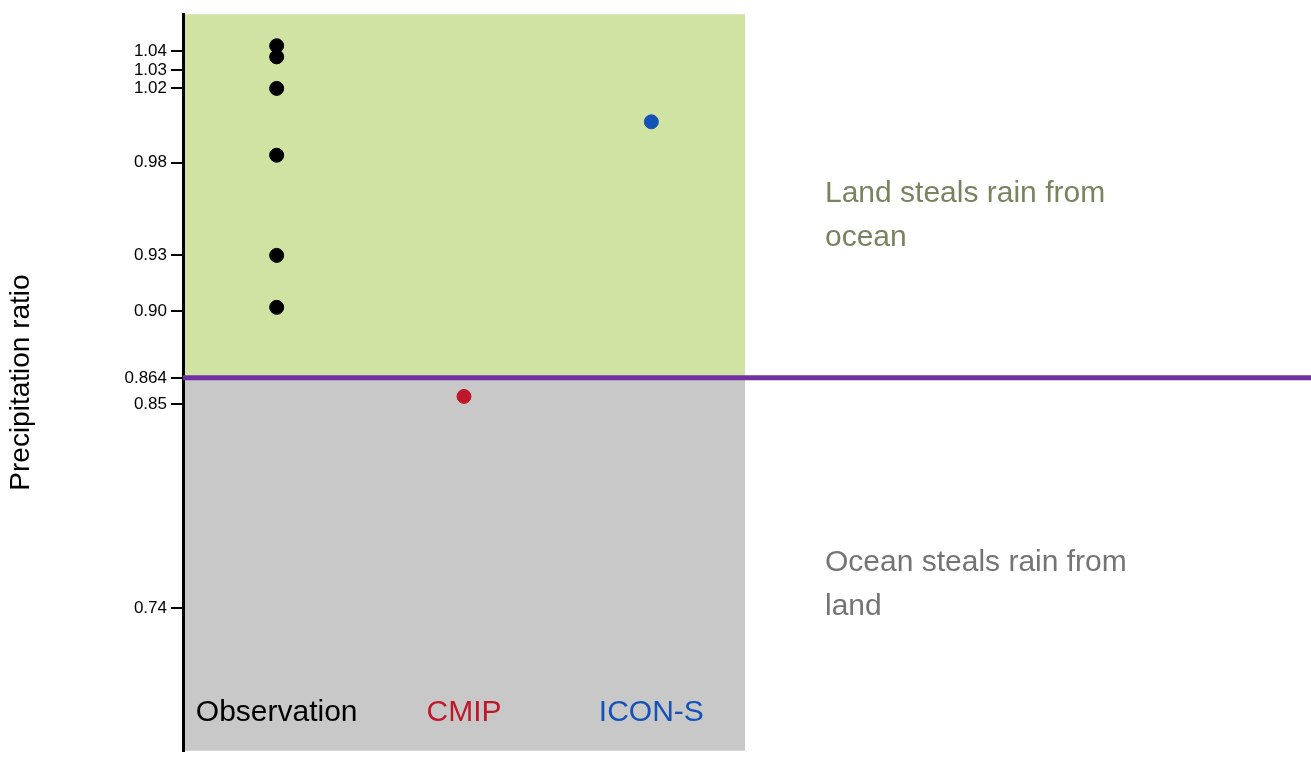  I want to click on band-label: Land steals rain from ocean, so click(965, 214).